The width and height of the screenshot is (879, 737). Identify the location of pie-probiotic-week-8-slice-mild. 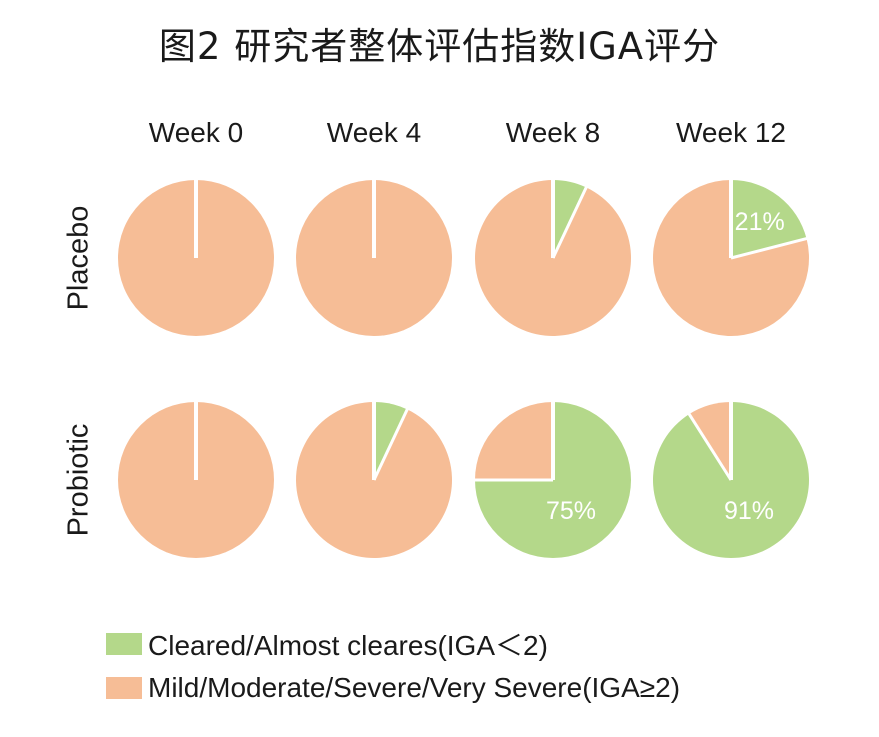
(514, 441).